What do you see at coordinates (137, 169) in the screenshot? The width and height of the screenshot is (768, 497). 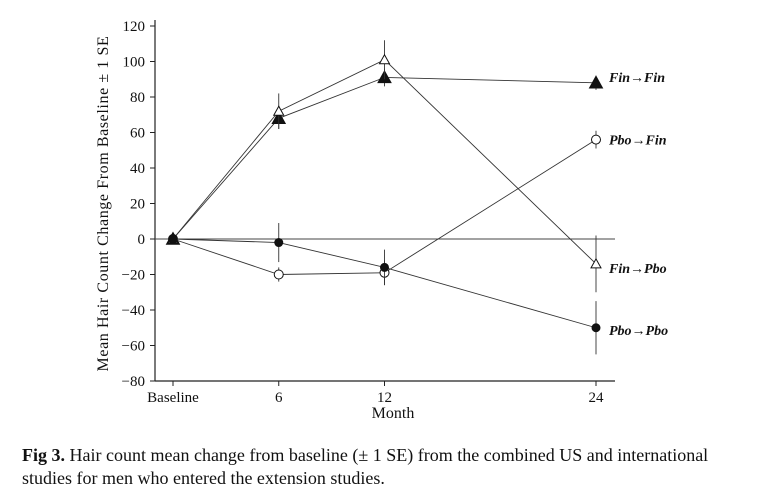 I see `y-tick-label: 40` at bounding box center [137, 169].